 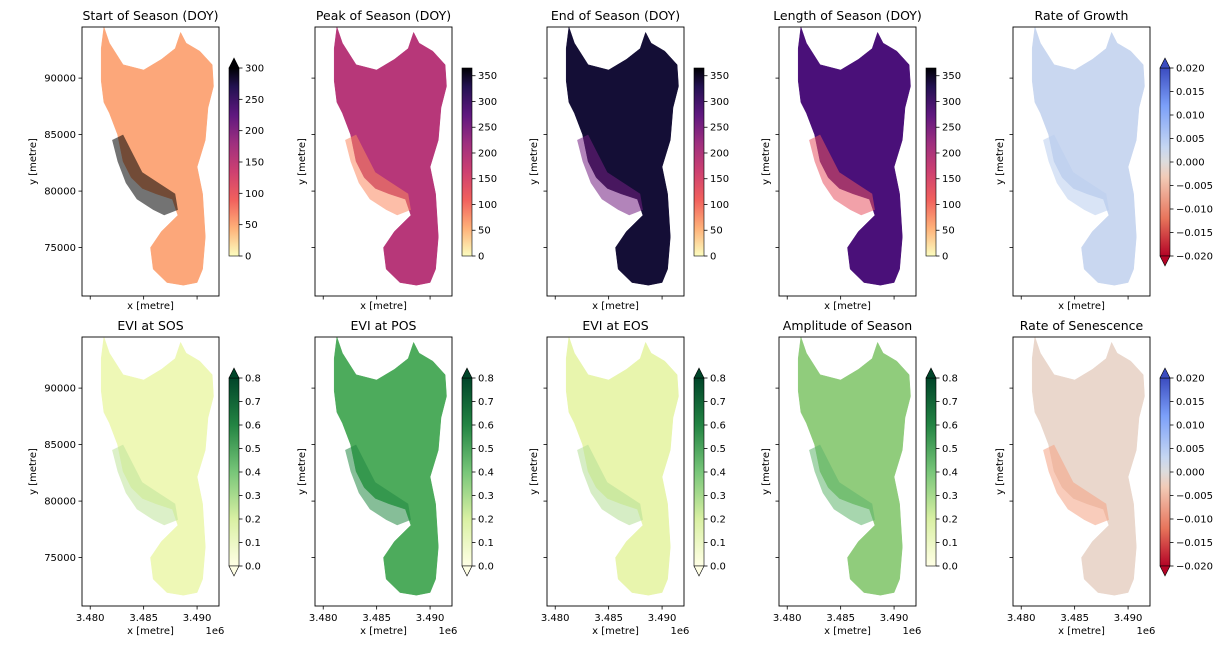 What do you see at coordinates (244, 472) in the screenshot?
I see `colorbar: 0.0 0.1 0.2 0.3 0.4 0.5 0.6 0.7 0.8` at bounding box center [244, 472].